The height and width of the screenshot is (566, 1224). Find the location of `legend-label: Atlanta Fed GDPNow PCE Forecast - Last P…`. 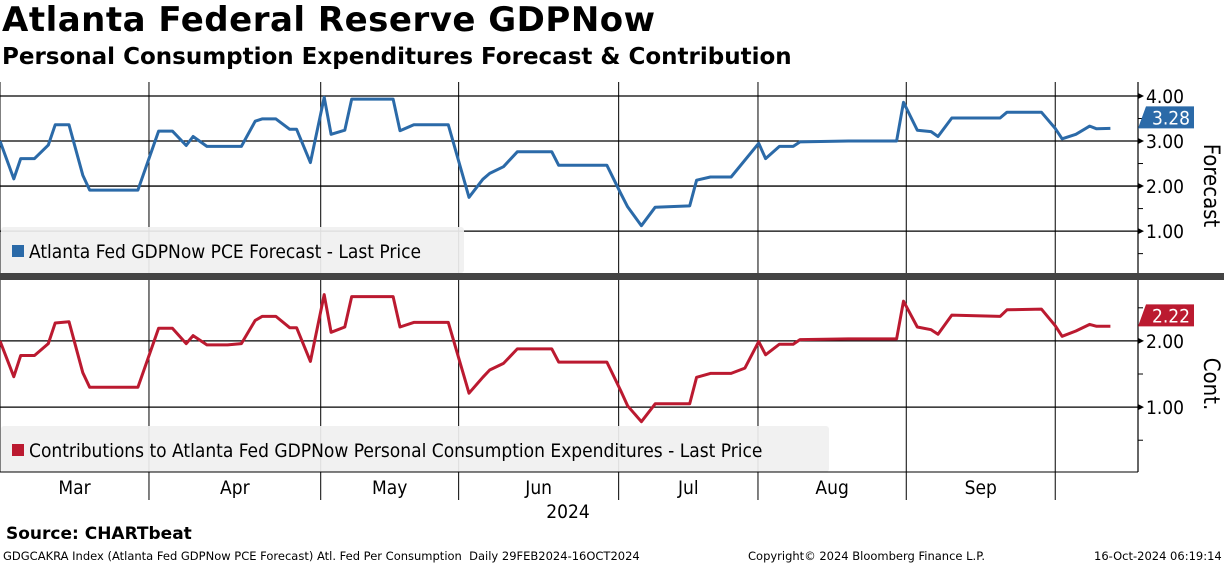

legend-label: Atlanta Fed GDPNow PCE Forecast - Last P… is located at coordinates (225, 252).